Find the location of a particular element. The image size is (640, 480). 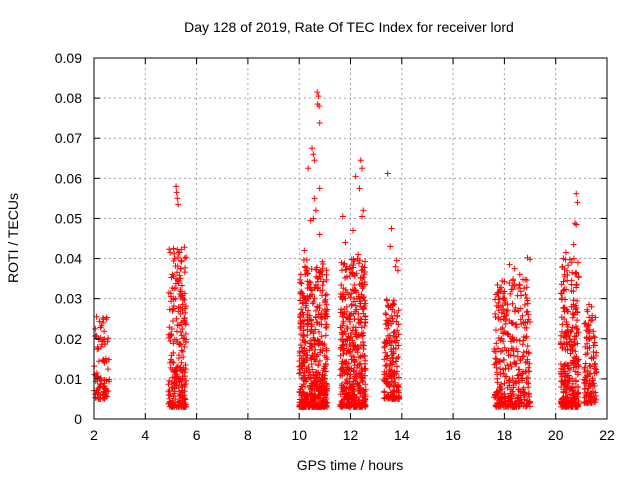

x-tick-label: 20 is located at coordinates (556, 435).